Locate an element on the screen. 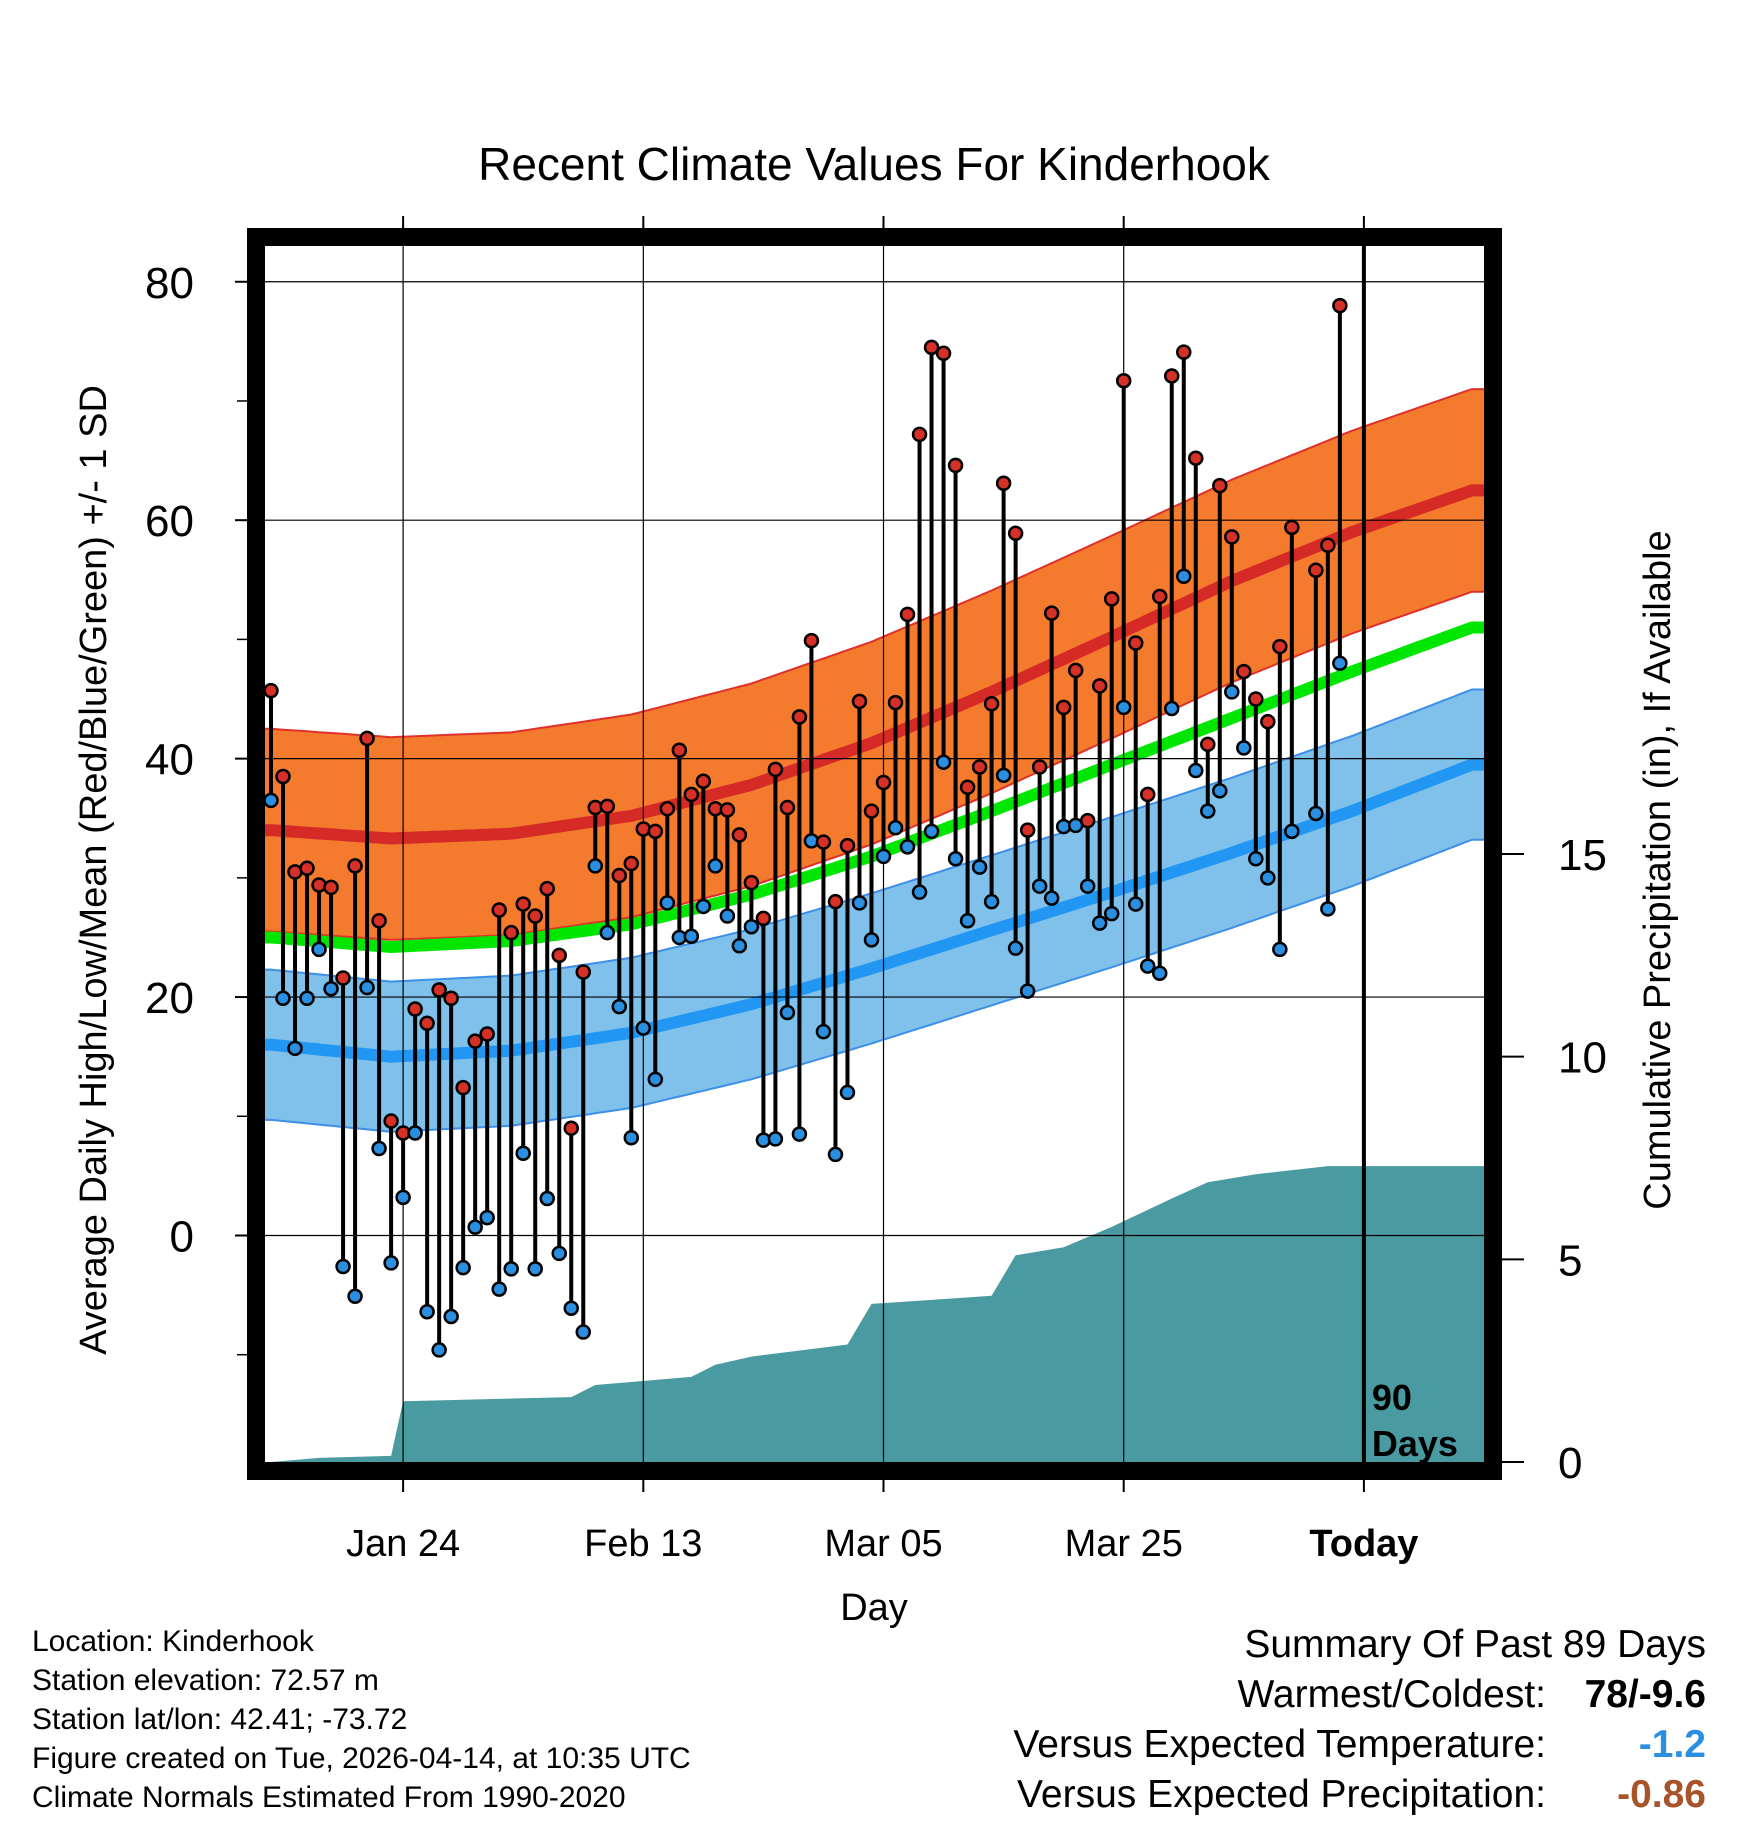 Image resolution: width=1748 pixels, height=1828 pixels. temp-anomaly-label: Versus Expected Temperature: is located at coordinates (1279, 1744).